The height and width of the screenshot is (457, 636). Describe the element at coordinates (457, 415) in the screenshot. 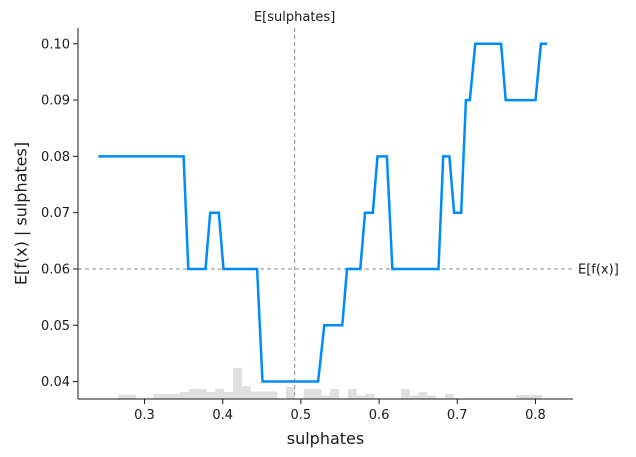

I see `x-tick-label: 0.7` at that location.